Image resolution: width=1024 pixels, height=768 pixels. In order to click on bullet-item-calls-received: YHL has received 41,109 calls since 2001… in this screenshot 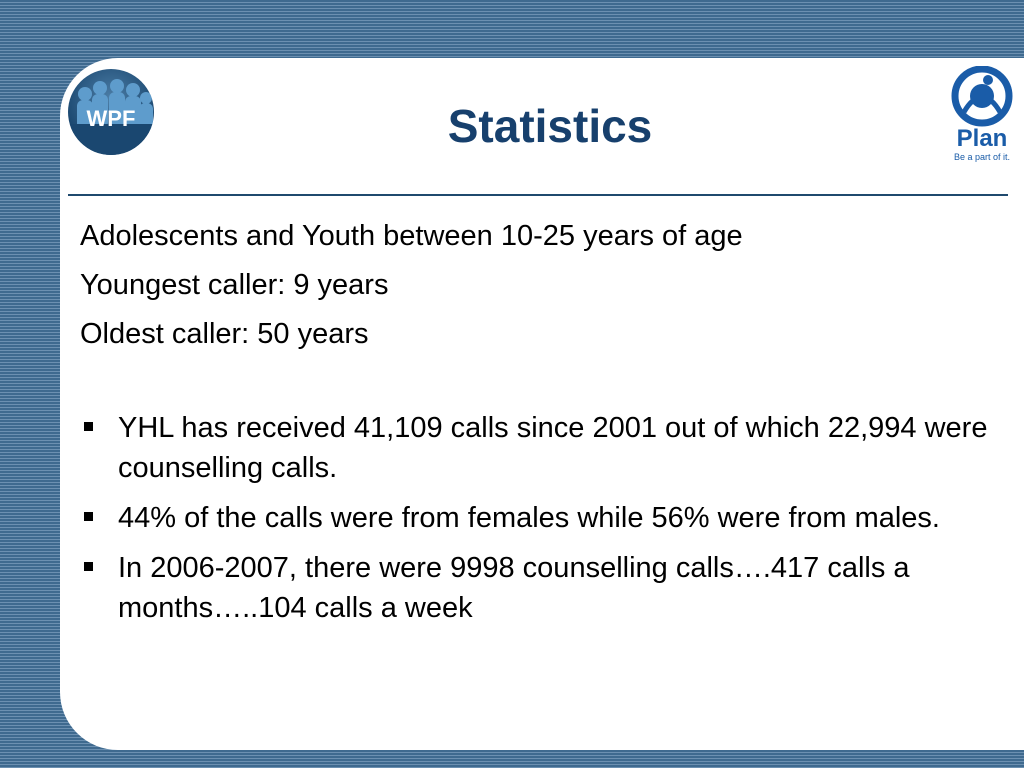, I will do `click(540, 448)`.